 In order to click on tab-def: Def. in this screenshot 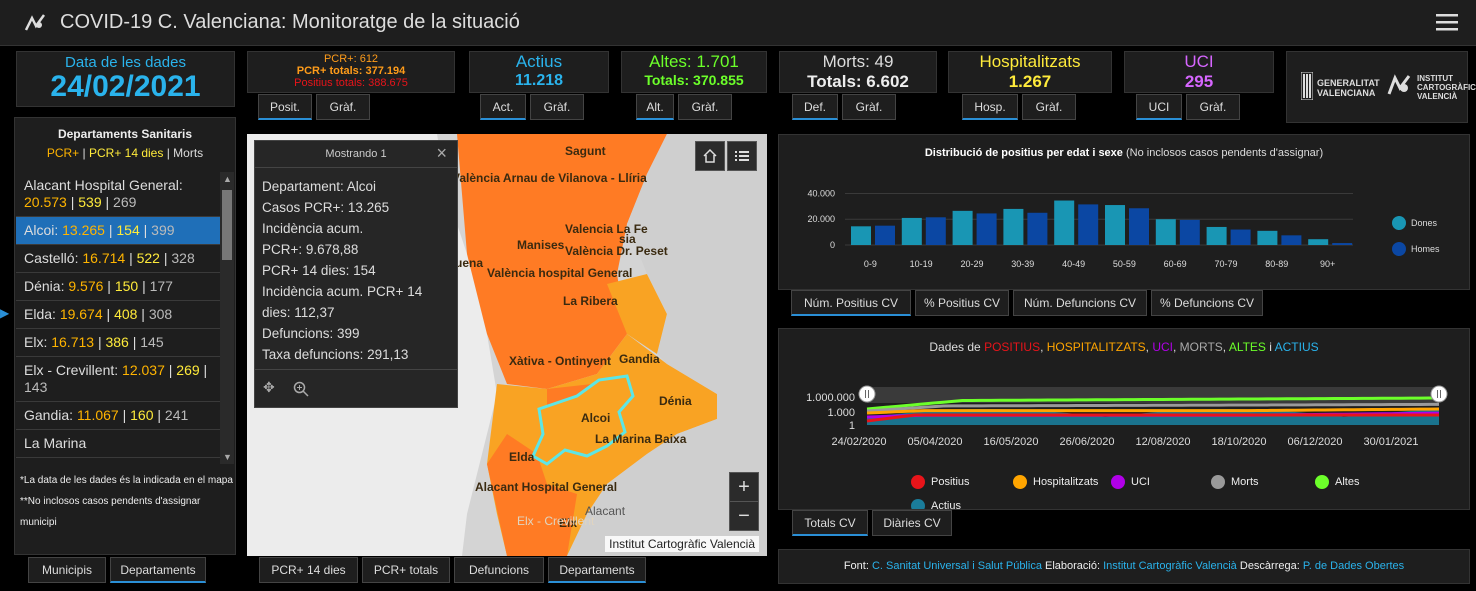, I will do `click(815, 107)`.